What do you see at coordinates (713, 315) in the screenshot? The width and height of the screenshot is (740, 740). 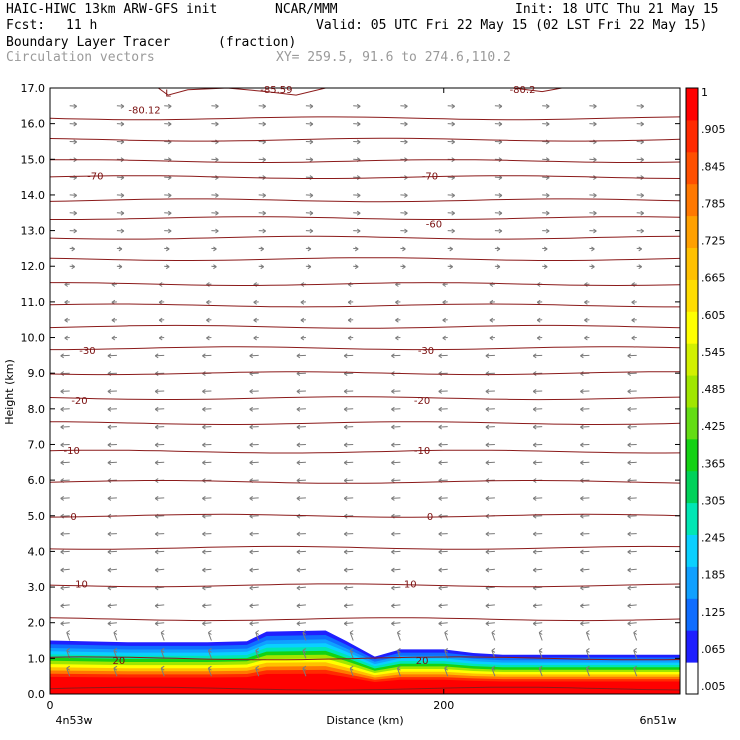 I see `colorbar-label: .605` at bounding box center [713, 315].